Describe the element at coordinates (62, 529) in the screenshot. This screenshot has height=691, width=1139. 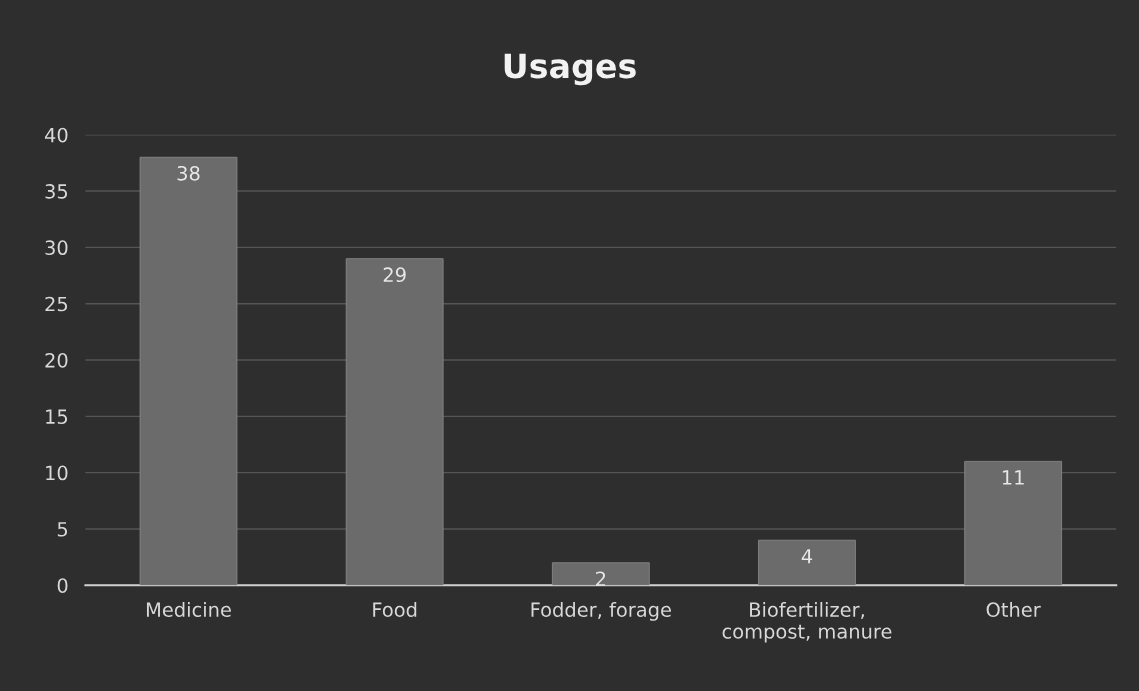
I see `y-tick-label: 5` at that location.